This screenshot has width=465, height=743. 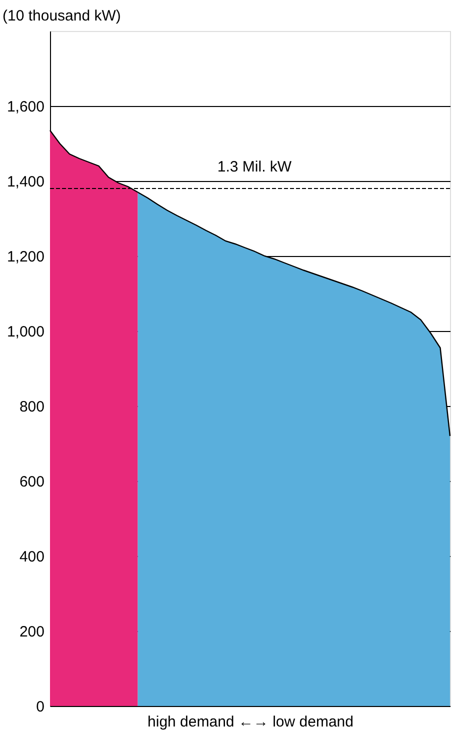 What do you see at coordinates (40, 707) in the screenshot?
I see `y-tick-label: 0` at bounding box center [40, 707].